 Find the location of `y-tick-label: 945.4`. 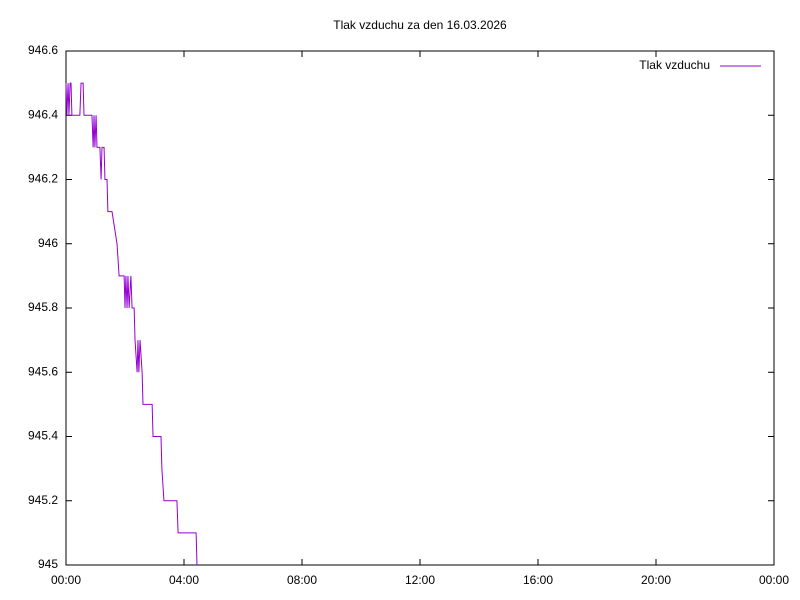

y-tick-label: 945.4 is located at coordinates (43, 436).